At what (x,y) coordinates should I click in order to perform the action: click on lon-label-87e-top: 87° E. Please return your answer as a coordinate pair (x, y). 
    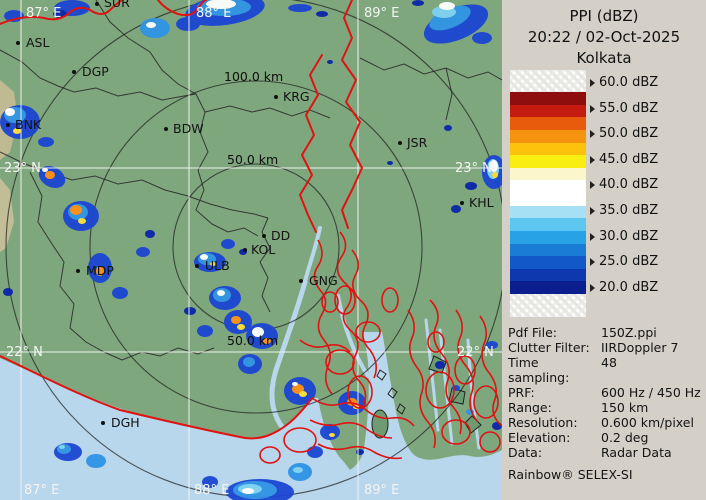
    Looking at the image, I should click on (43, 13).